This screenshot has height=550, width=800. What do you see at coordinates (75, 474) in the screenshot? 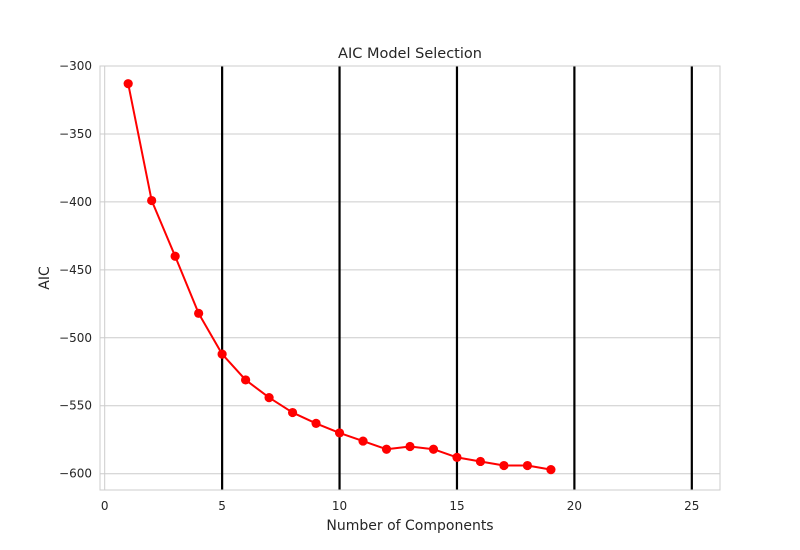
I see `y-tick-label: −600` at bounding box center [75, 474].